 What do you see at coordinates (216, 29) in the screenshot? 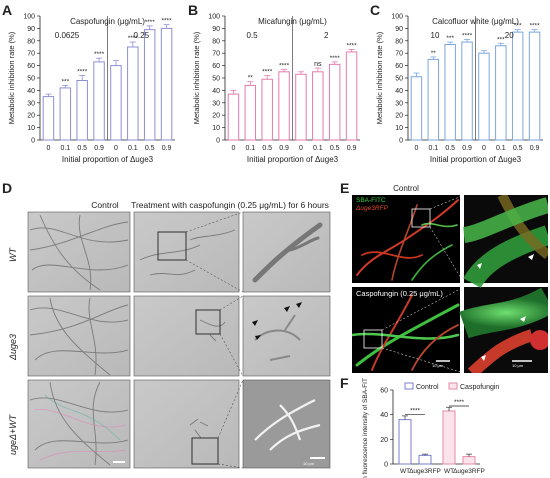
I see `y-tick-label: 90` at bounding box center [216, 29].